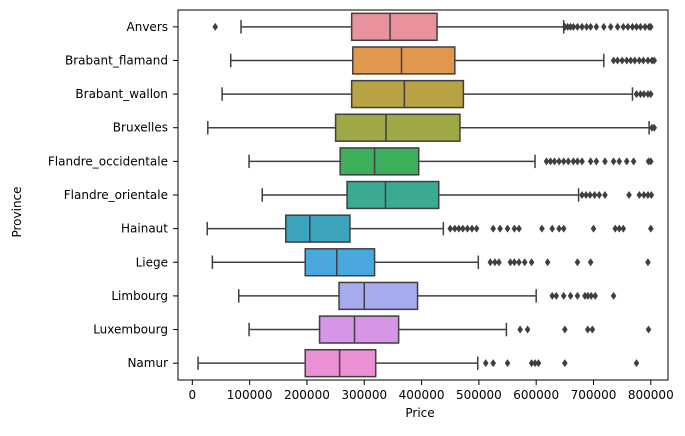 This screenshot has width=685, height=436. What do you see at coordinates (536, 395) in the screenshot?
I see `x-tick-label: 600000` at bounding box center [536, 395].